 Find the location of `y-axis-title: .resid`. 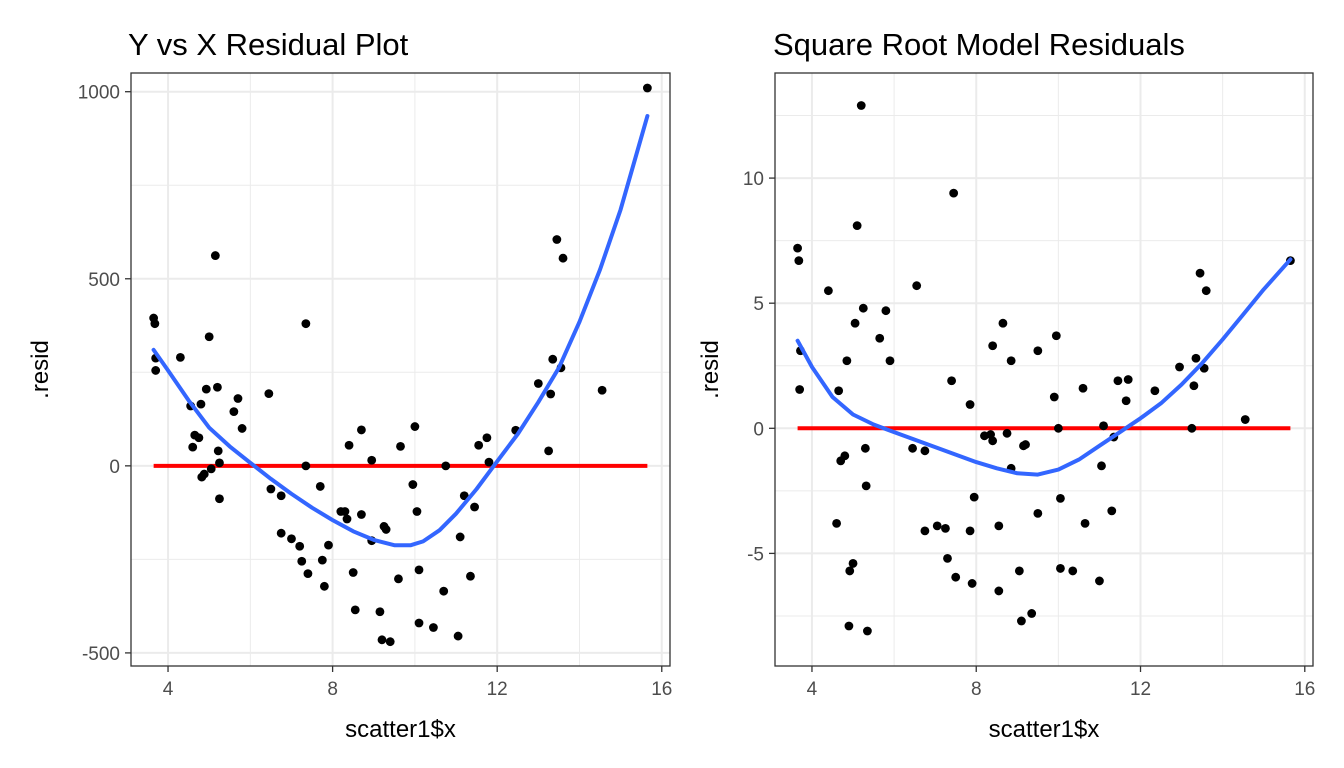

y-axis-title: .resid is located at coordinates (710, 369).